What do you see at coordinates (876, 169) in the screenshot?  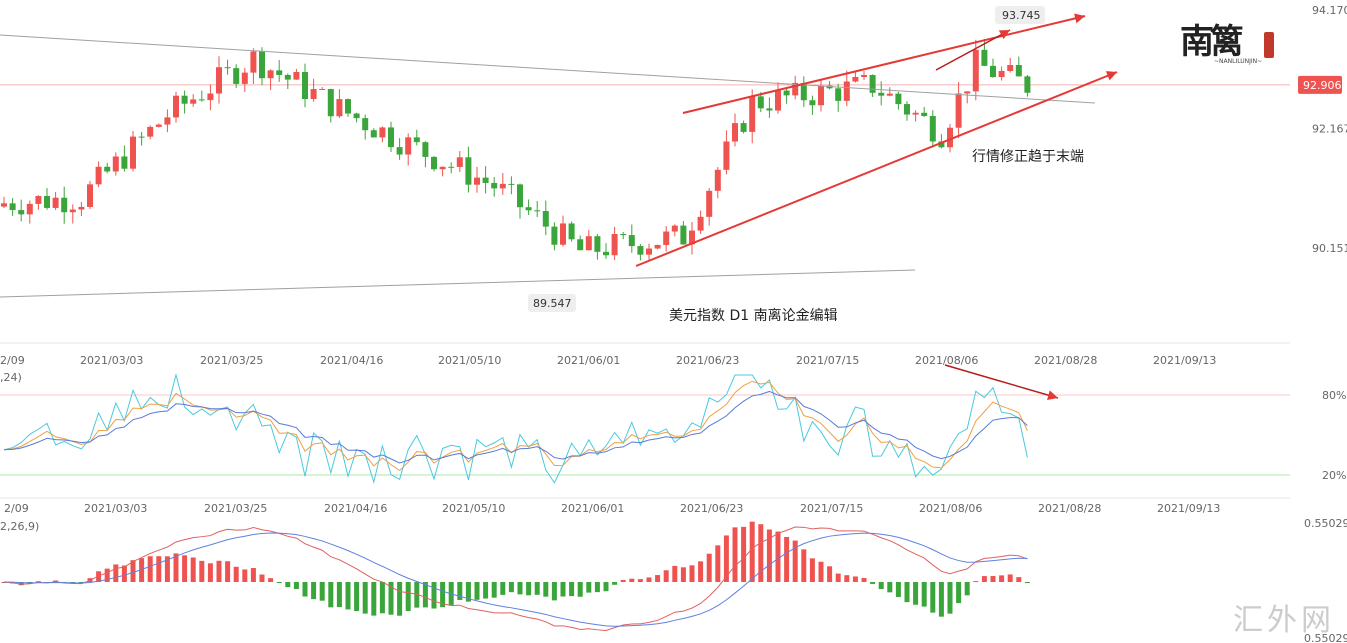 I see `channel-lower-line` at bounding box center [876, 169].